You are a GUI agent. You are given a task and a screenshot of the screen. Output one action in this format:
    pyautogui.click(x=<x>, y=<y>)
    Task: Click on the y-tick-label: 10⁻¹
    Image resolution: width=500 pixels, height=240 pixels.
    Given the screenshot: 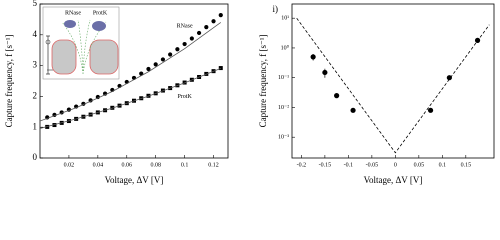 What is the action you would take?
    pyautogui.click(x=283, y=78)
    